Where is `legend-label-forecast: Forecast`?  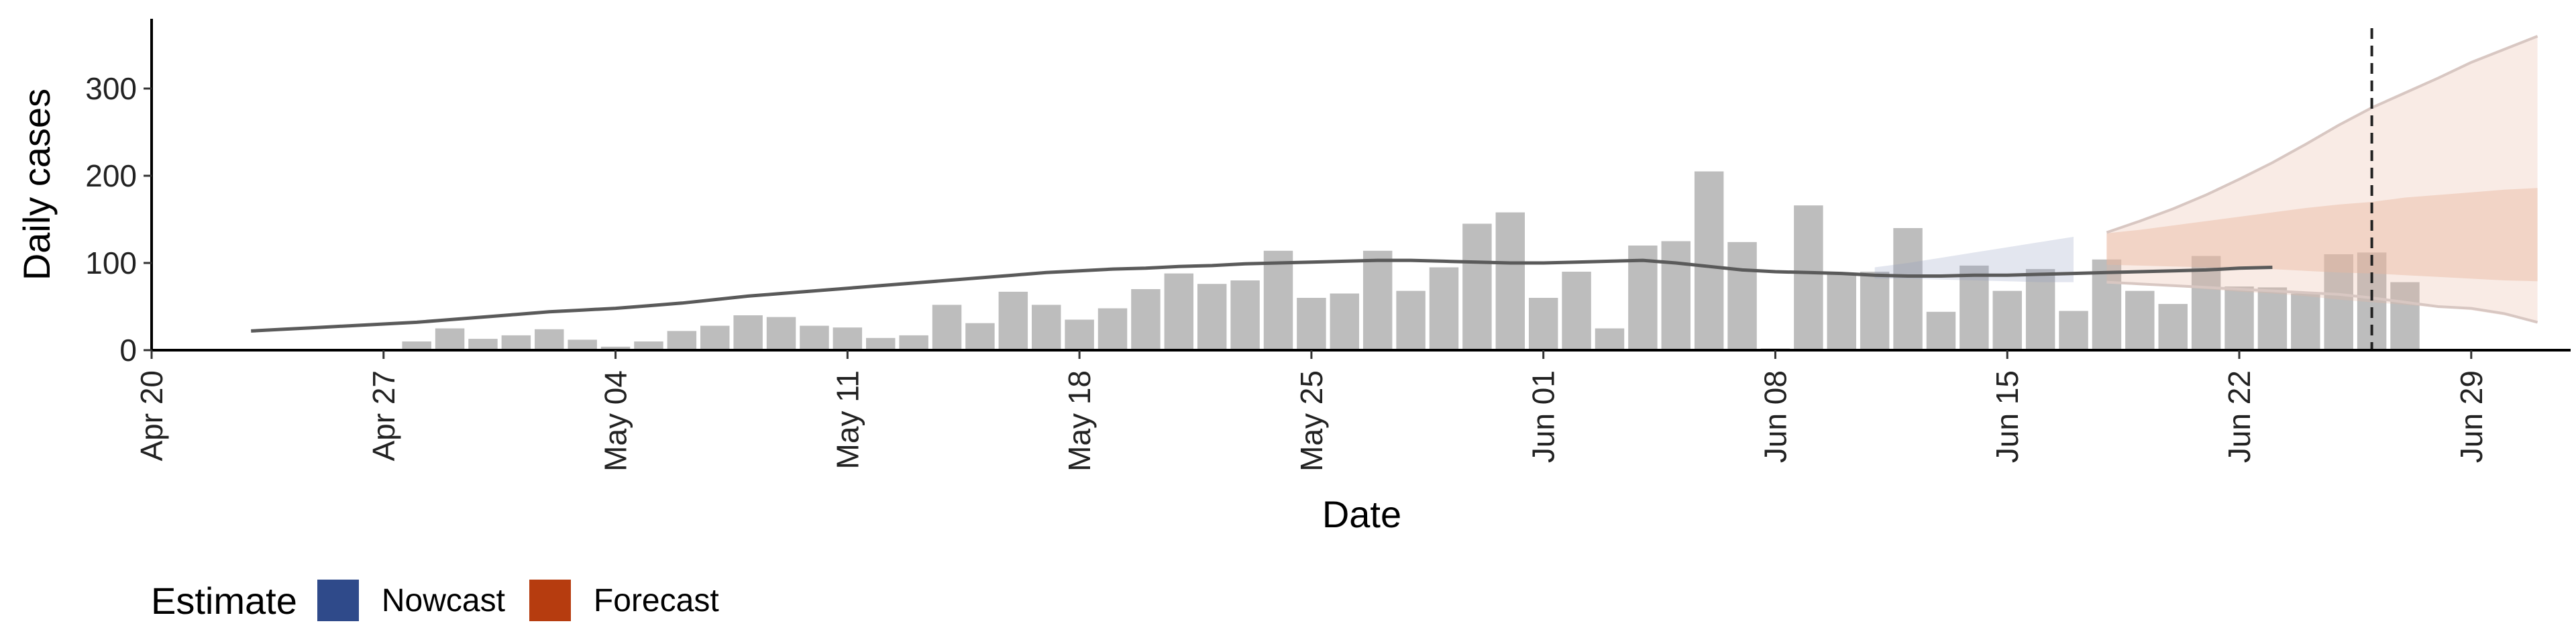
legend-label-forecast: Forecast is located at coordinates (656, 600).